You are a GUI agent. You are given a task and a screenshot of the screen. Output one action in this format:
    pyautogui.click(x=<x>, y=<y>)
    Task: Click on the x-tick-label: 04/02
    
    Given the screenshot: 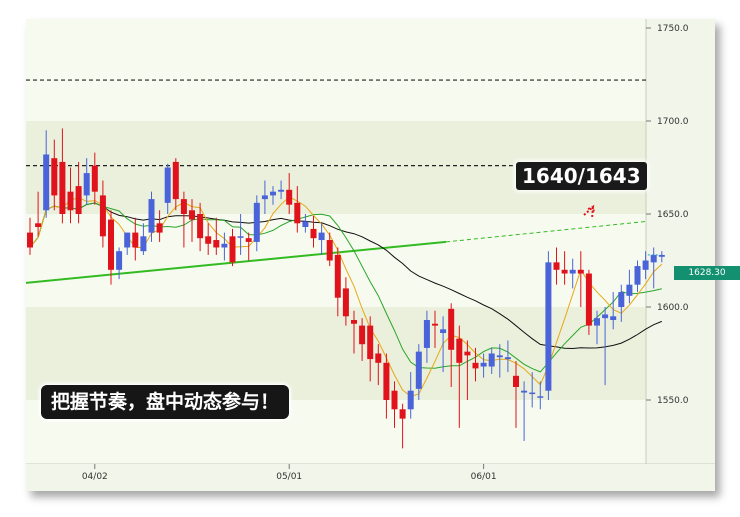 What is the action you would take?
    pyautogui.click(x=95, y=477)
    